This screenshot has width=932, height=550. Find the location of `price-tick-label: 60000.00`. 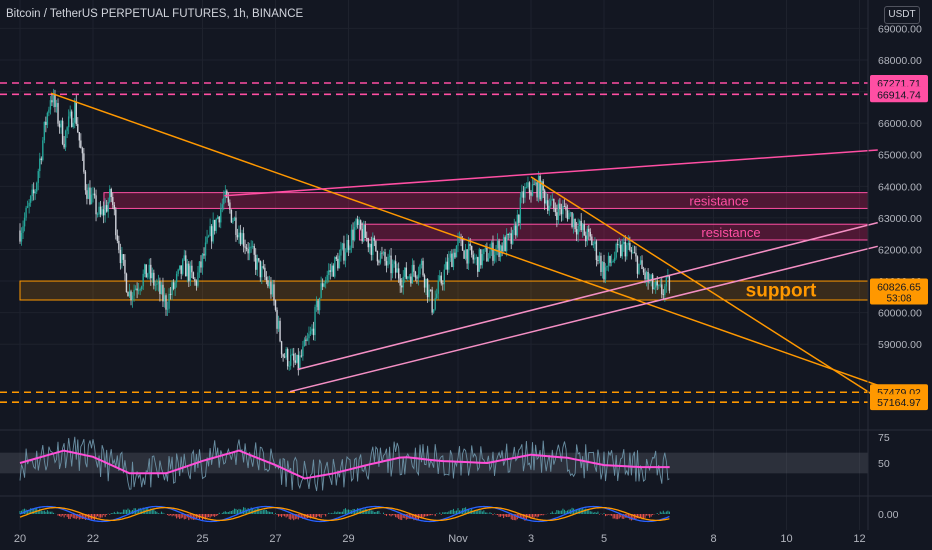

price-tick-label: 60000.00 is located at coordinates (900, 314).